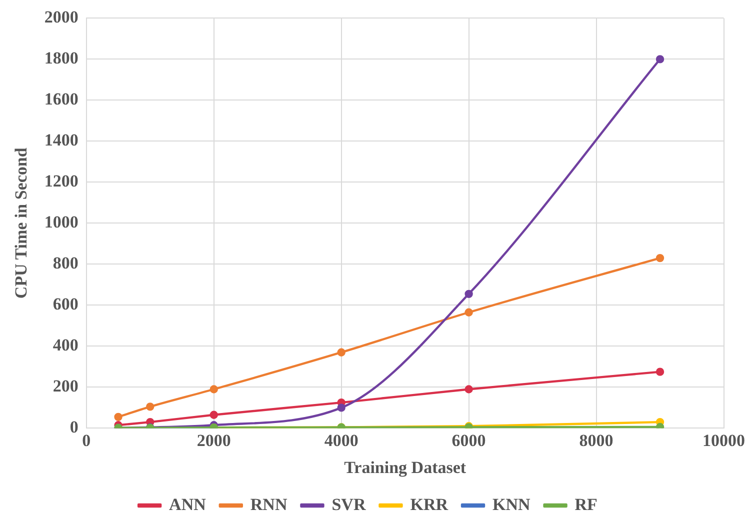 This screenshot has width=748, height=530. What do you see at coordinates (65, 386) in the screenshot?
I see `y-tick-label: 200` at bounding box center [65, 386].